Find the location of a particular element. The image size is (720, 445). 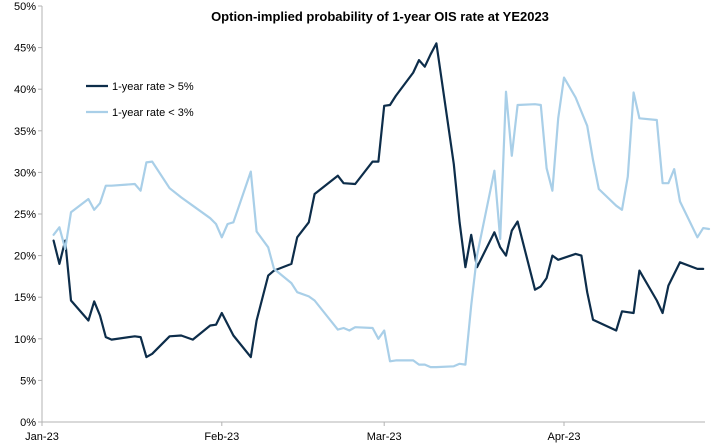

y-tick-label: 20% is located at coordinates (25, 257).